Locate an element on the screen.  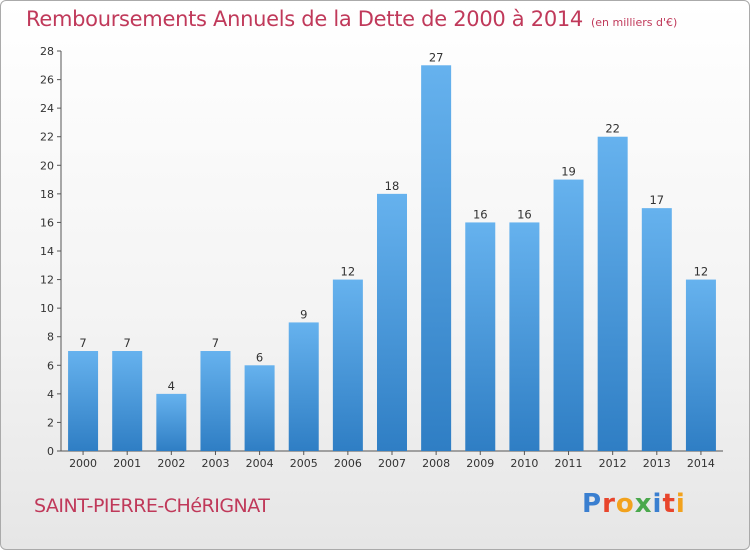
data-label-2009: 16 is located at coordinates (480, 214).